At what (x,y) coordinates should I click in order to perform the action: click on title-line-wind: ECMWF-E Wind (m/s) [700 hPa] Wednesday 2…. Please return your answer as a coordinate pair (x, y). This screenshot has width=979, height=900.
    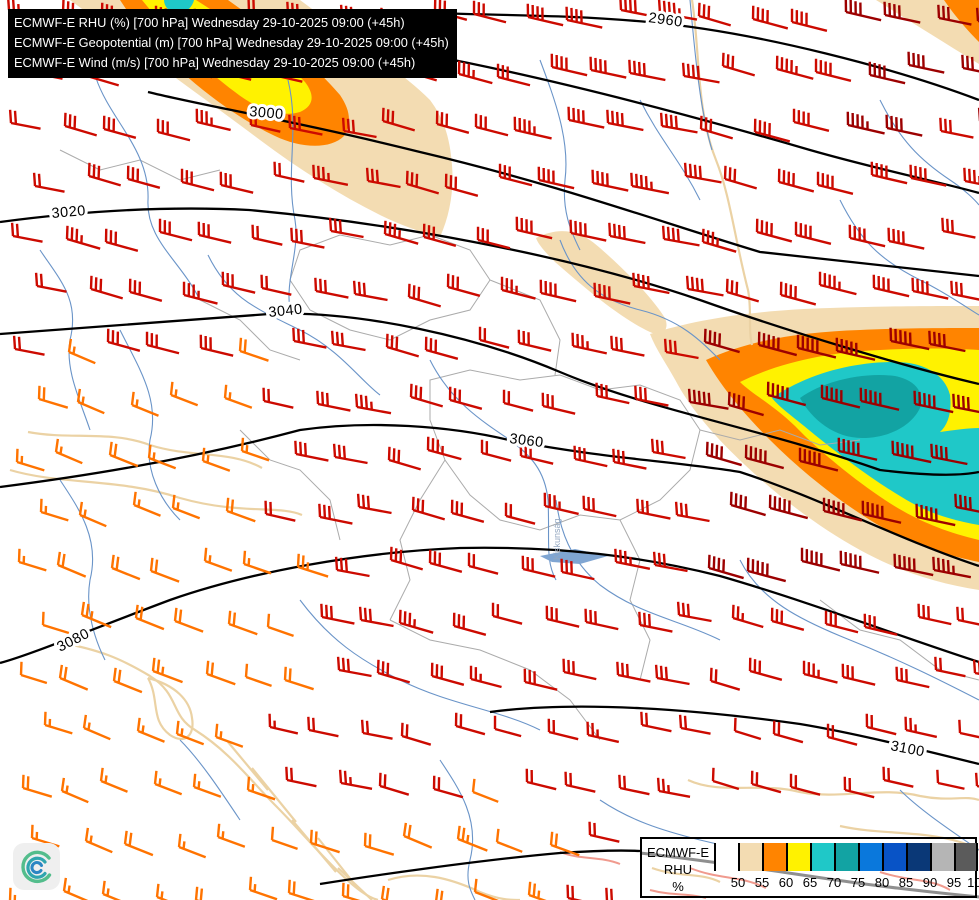
    Looking at the image, I should click on (215, 62).